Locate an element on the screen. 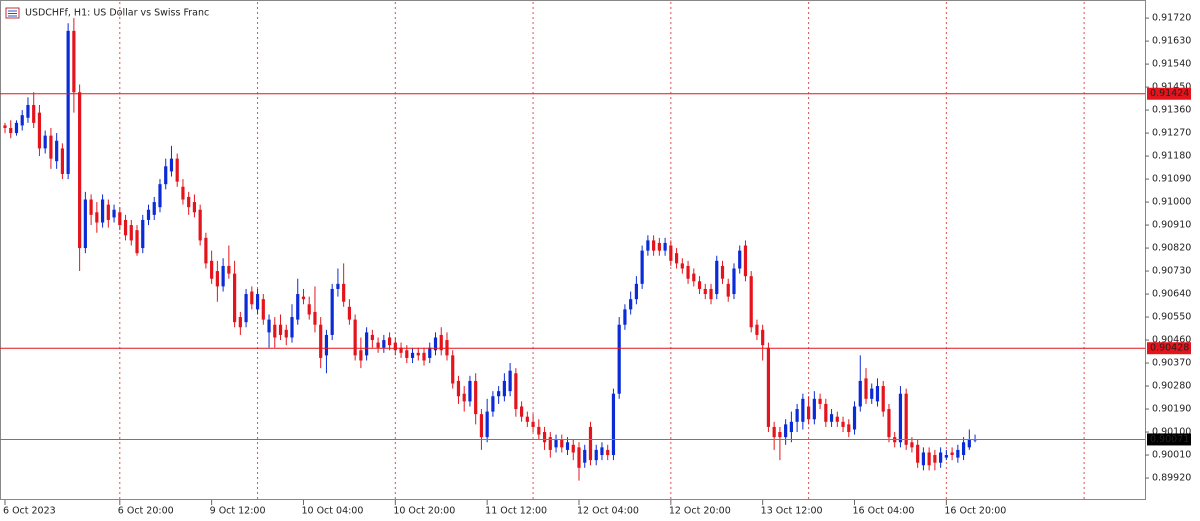  x-tick-label: 11 Oct 12:00 is located at coordinates (516, 511).